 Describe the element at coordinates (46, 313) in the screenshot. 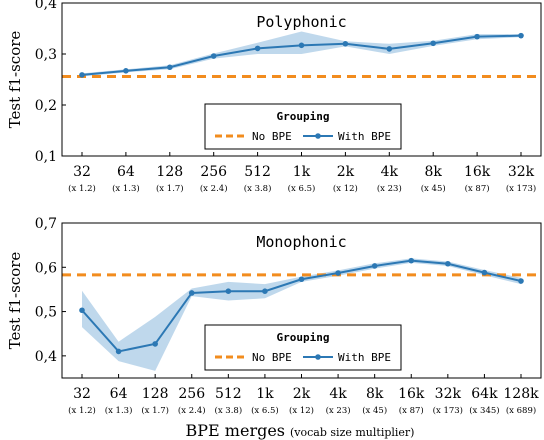

I see `y-tick-label: 0,5` at that location.